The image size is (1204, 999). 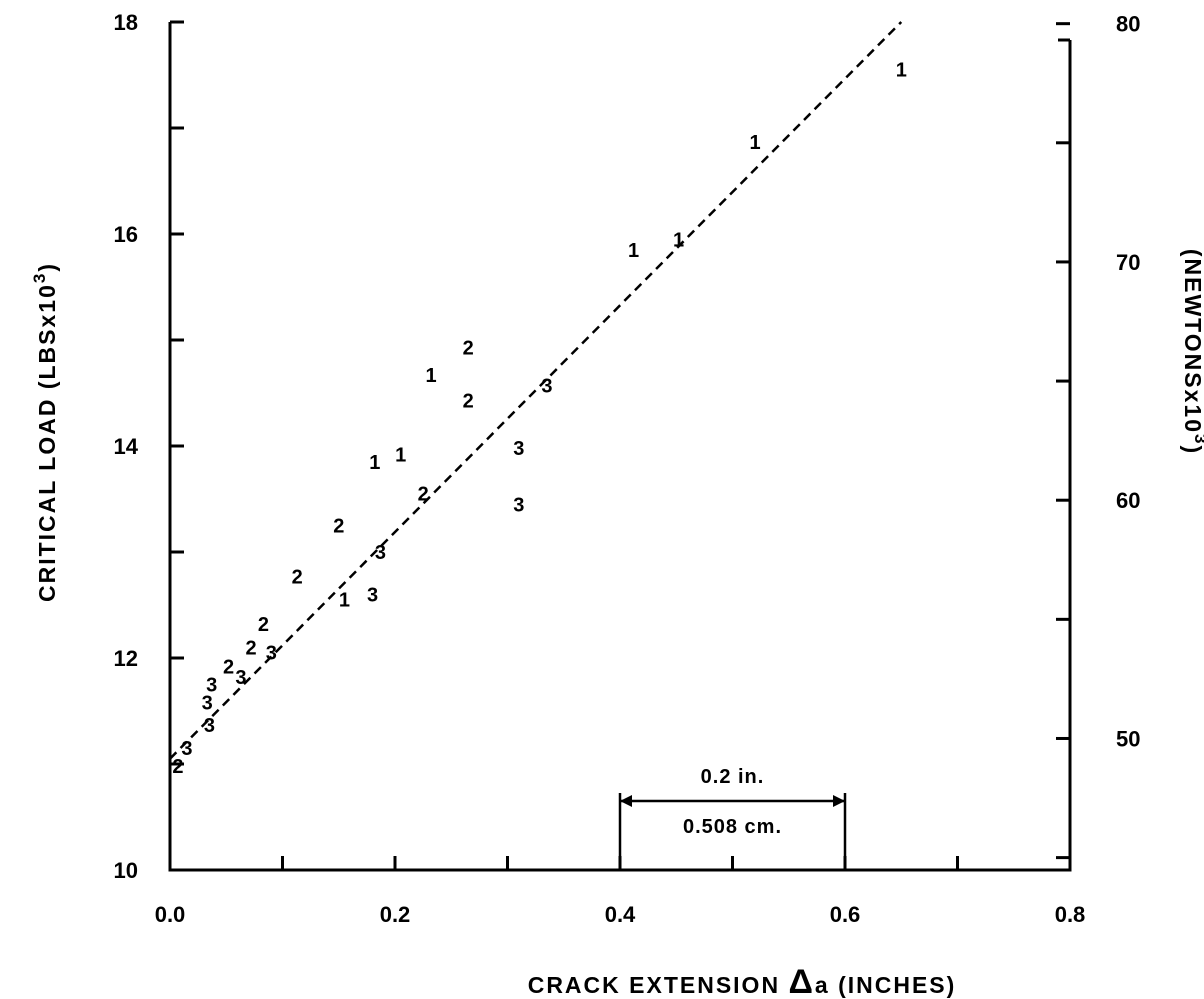 I want to click on y2-tick-label: 80, so click(x=1128, y=24).